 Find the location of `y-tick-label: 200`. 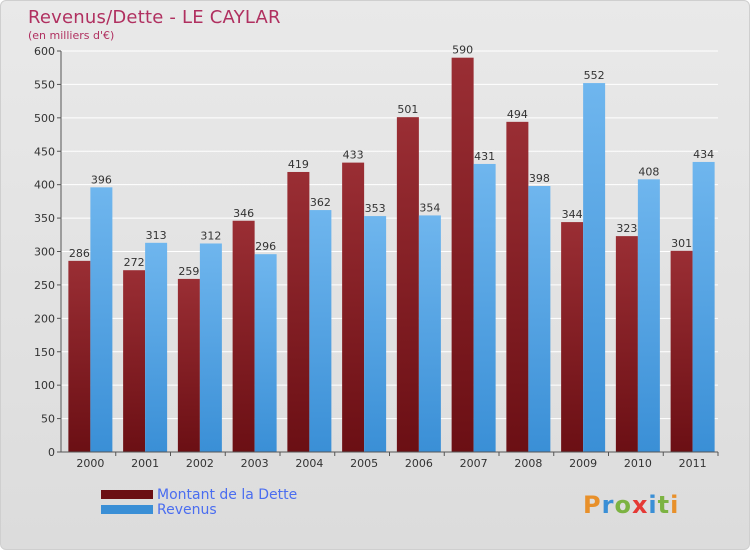

y-tick-label: 200 is located at coordinates (44, 318).